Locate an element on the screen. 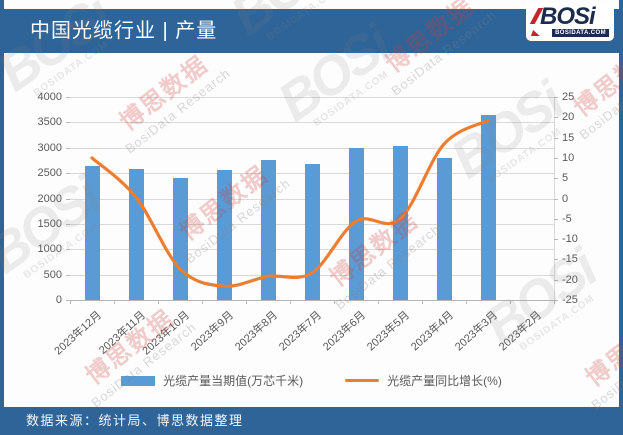  gridline is located at coordinates (312, 97).